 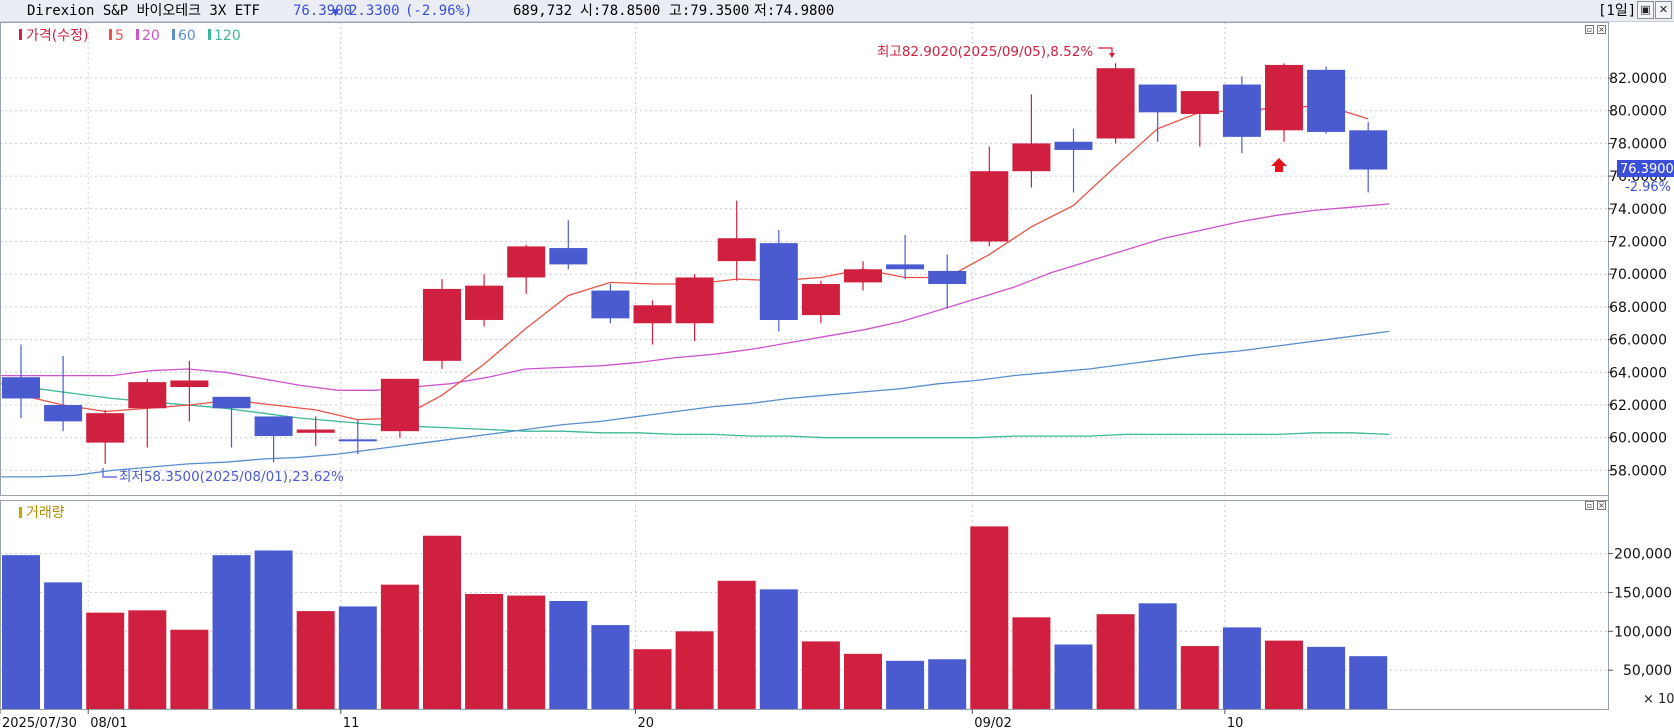 What do you see at coordinates (439, 11) in the screenshot?
I see `price-change-pct: (-2.96%)` at bounding box center [439, 11].